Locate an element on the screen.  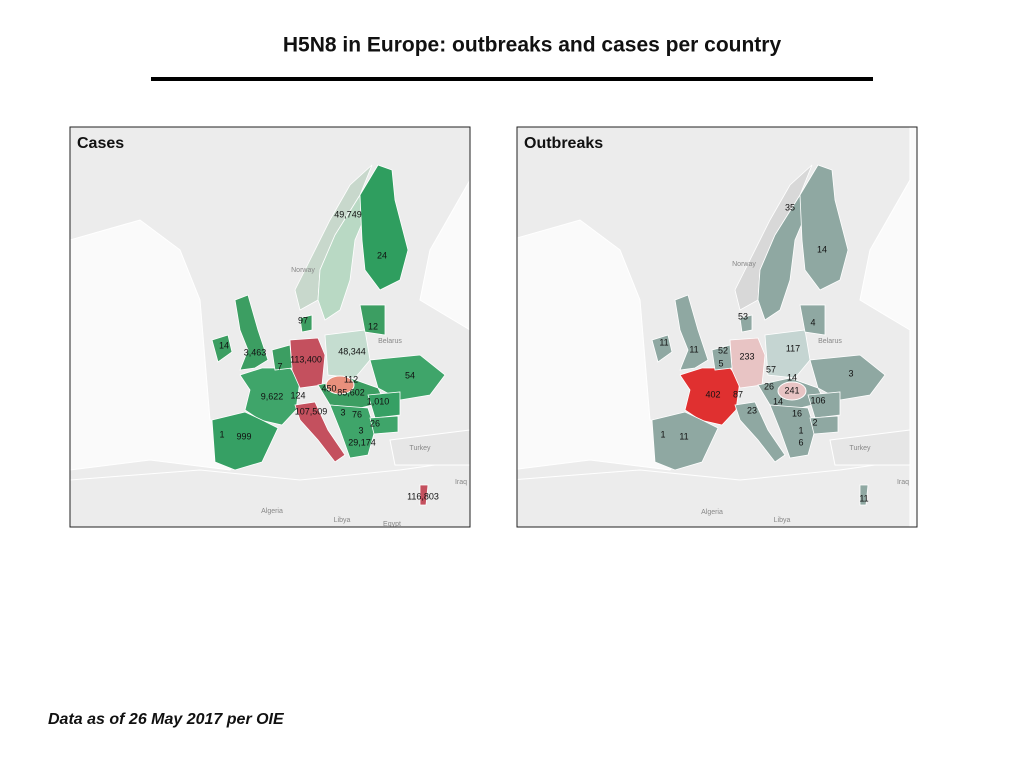
country-value: 1,010 is located at coordinates (378, 401).